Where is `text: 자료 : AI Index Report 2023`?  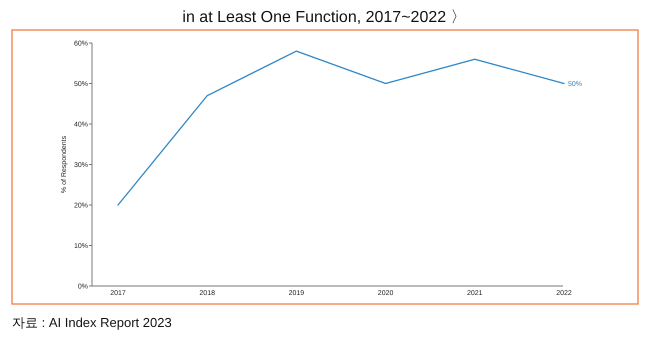 text: 자료 : AI Index Report 2023 is located at coordinates (92, 322).